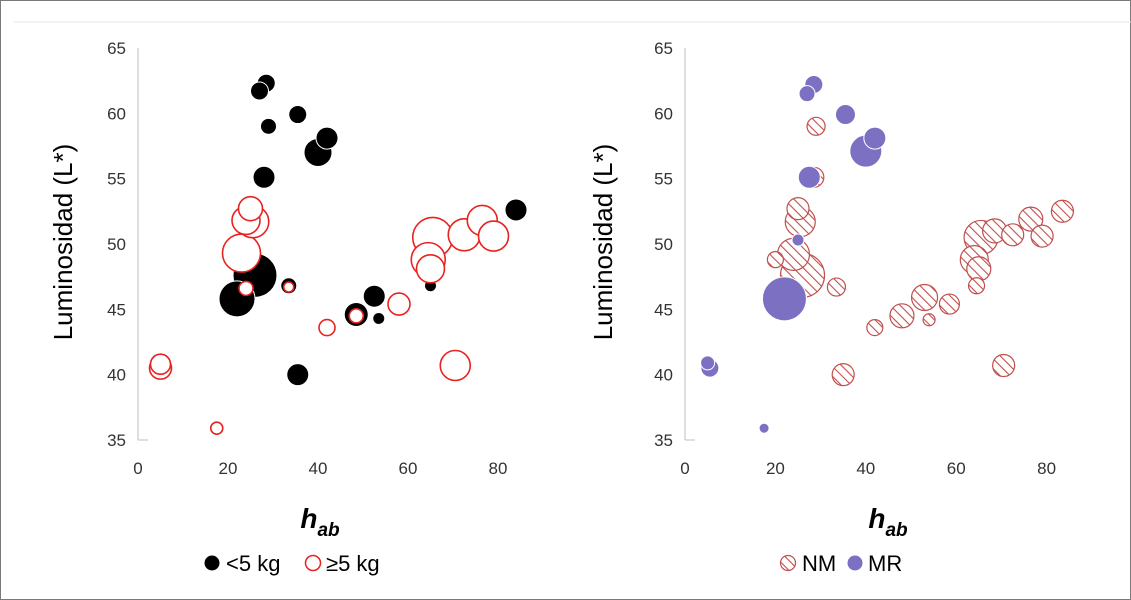 The height and width of the screenshot is (600, 1131). What do you see at coordinates (320, 522) in the screenshot?
I see `left-x-axis-label: hab` at bounding box center [320, 522].